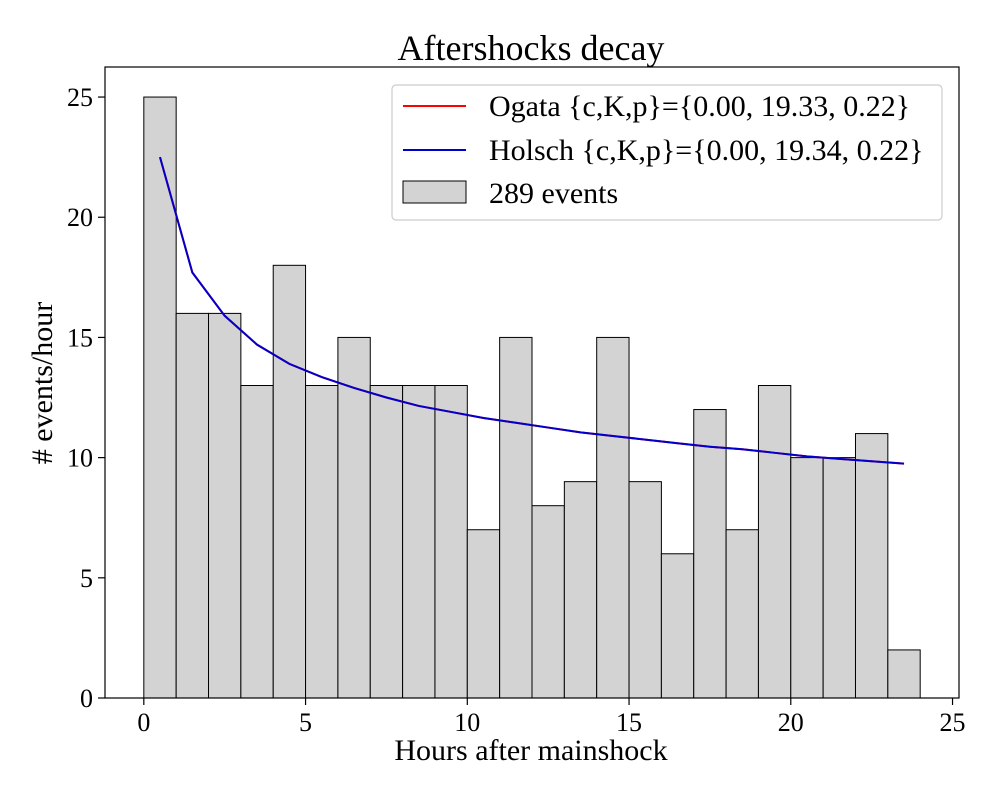 This screenshot has height=800, width=1000. I want to click on x-axis-label: Hours after mainshock, so click(530, 750).